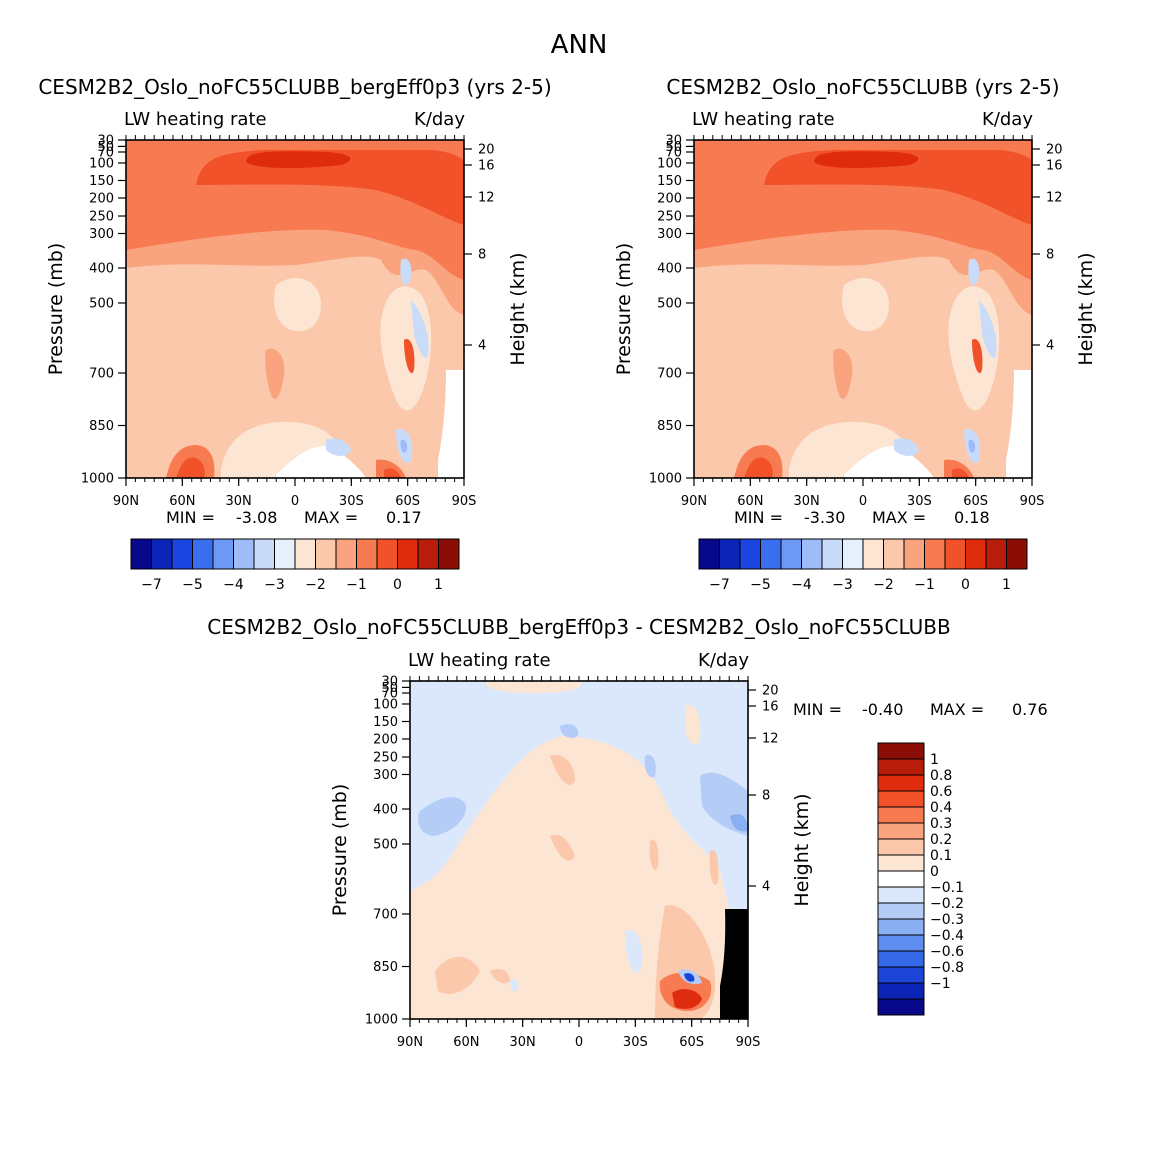 Image resolution: width=1158 pixels, height=1158 pixels. What do you see at coordinates (934, 872) in the screenshot?
I see `colorbar-label: 0` at bounding box center [934, 872].